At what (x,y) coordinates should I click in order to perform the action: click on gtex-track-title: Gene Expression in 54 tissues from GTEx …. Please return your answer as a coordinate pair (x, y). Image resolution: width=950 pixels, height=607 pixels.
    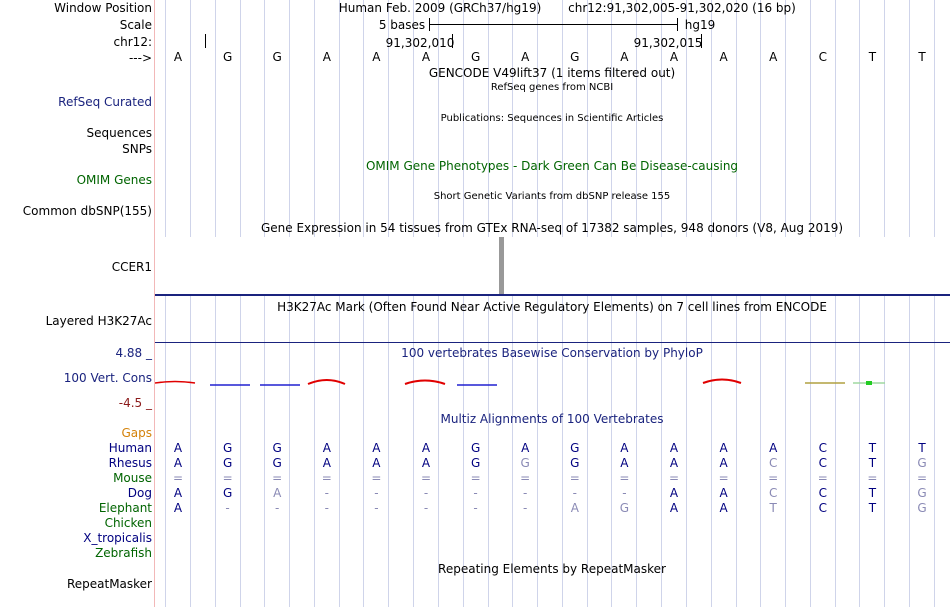
    Looking at the image, I should click on (552, 228).